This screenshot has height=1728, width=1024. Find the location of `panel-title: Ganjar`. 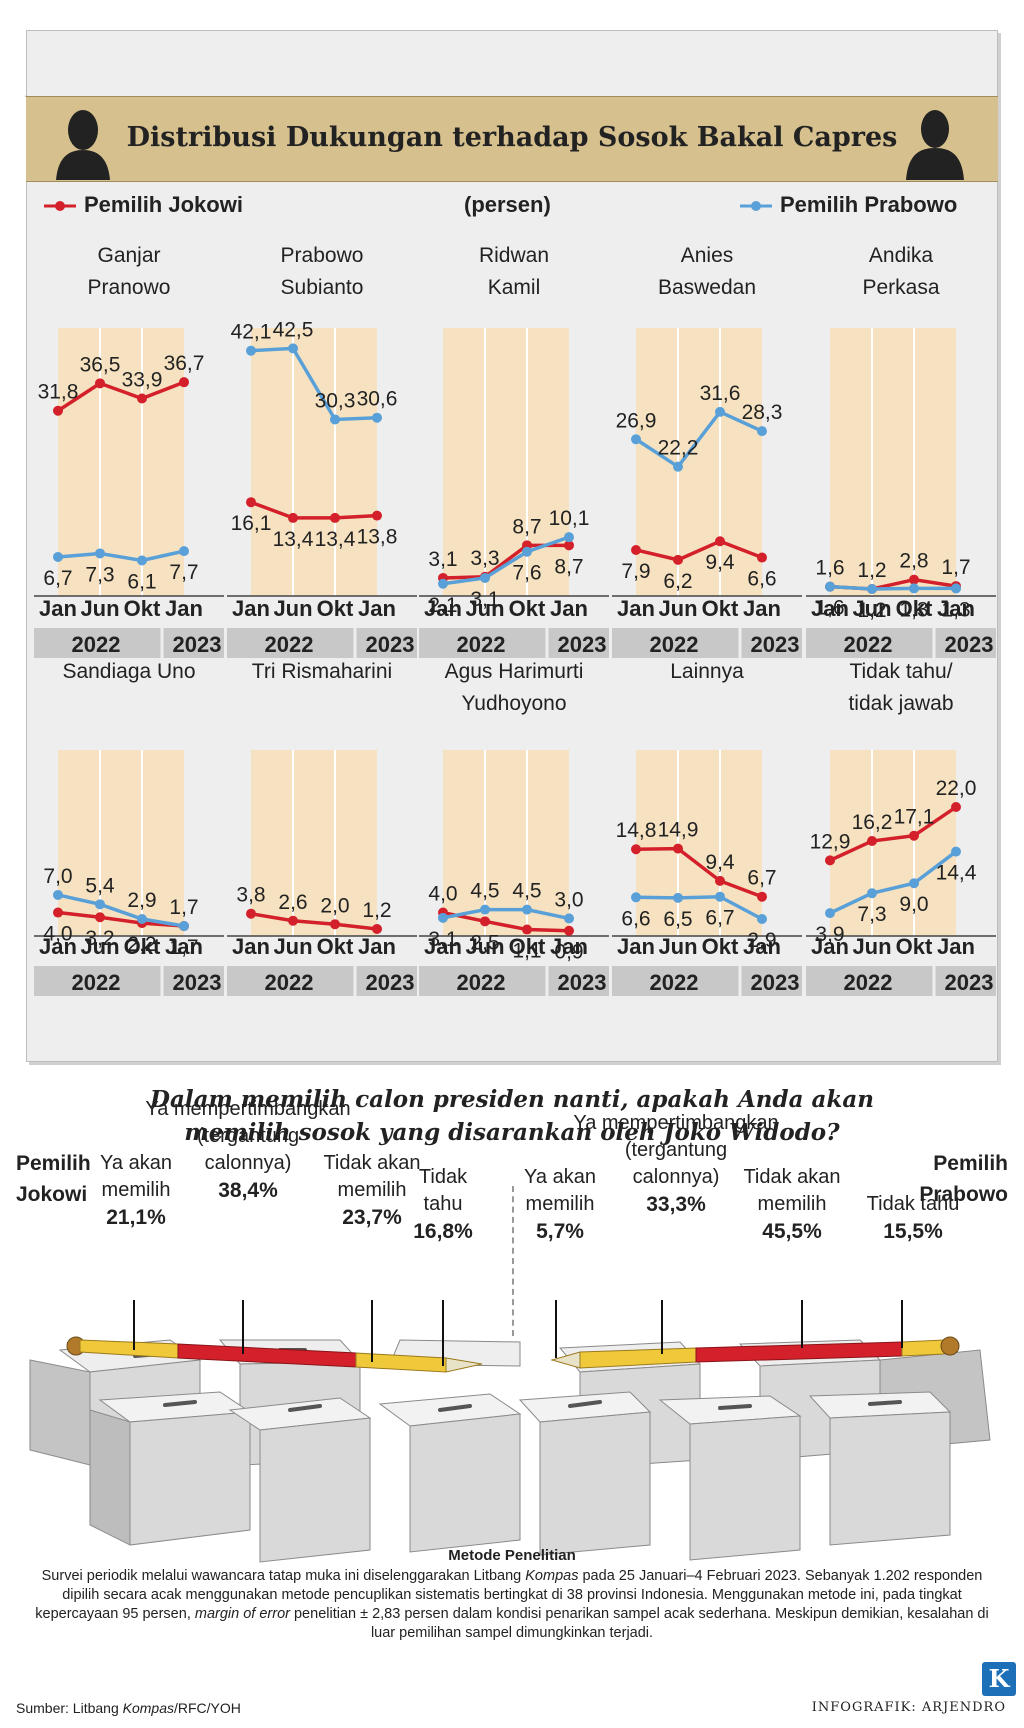

panel-title: Ganjar is located at coordinates (128, 255).